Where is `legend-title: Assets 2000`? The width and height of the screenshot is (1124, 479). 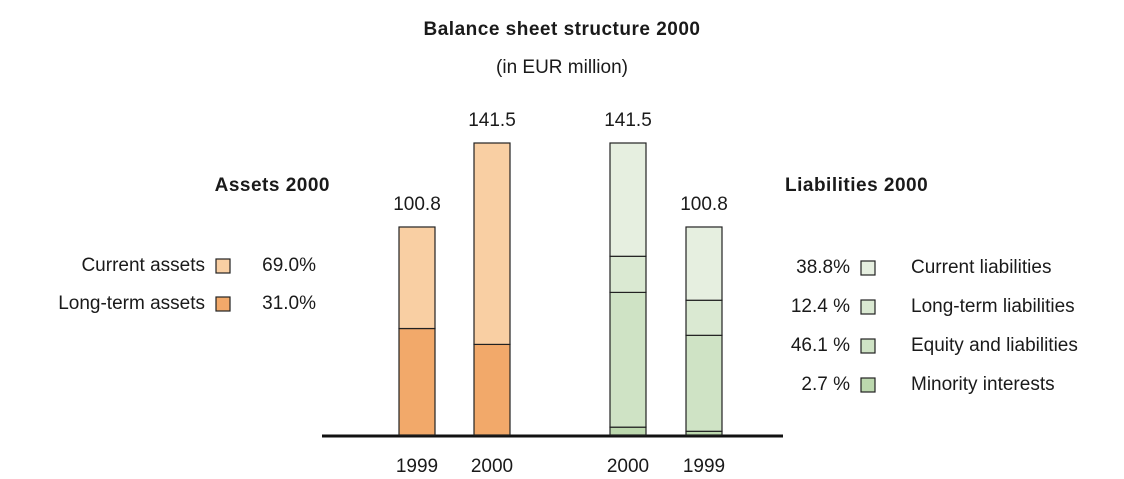 legend-title: Assets 2000 is located at coordinates (272, 185).